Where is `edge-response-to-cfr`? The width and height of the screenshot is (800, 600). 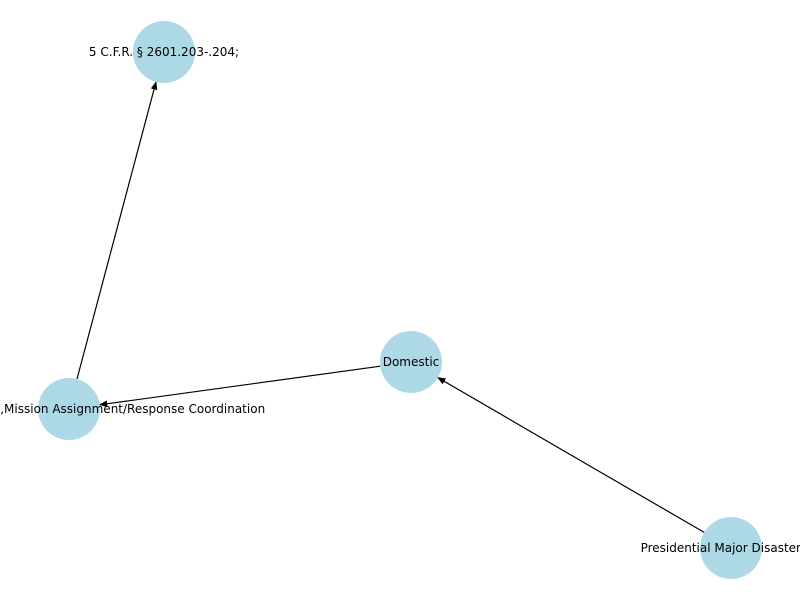
edge-response-to-cfr is located at coordinates (117, 230).